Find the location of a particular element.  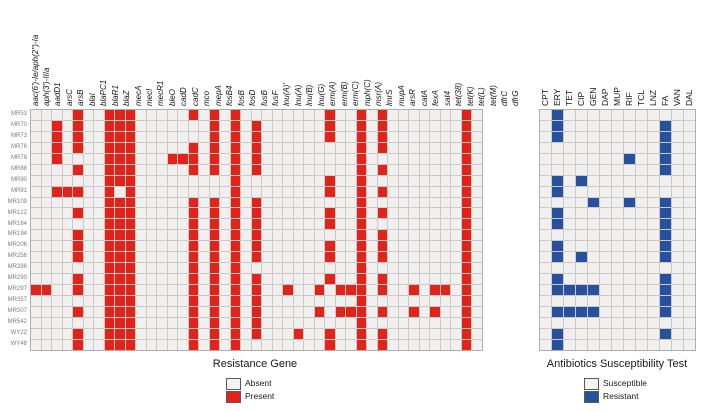

antibiotic-label: RIF is located at coordinates (629, 99).